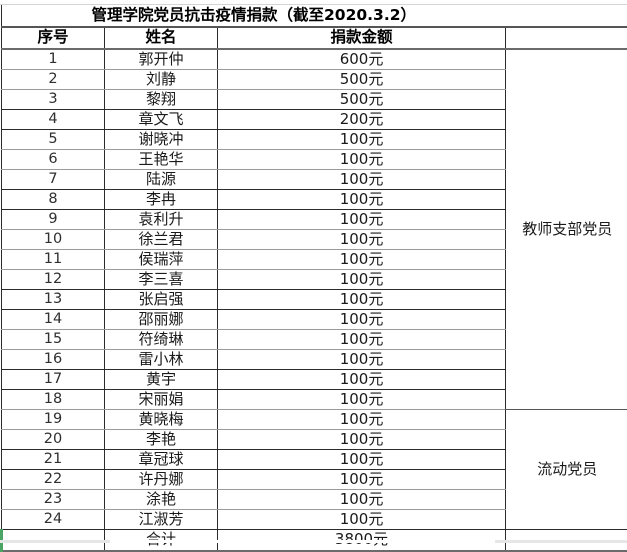 The image size is (627, 552). I want to click on cell-seq: 20, so click(53, 439).